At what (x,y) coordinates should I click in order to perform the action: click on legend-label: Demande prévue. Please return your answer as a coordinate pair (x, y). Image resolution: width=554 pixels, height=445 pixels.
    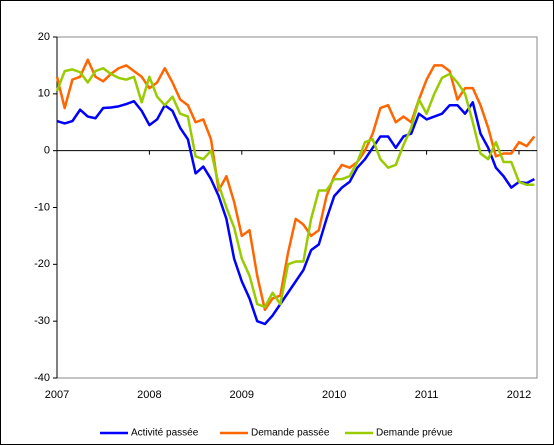
    Looking at the image, I should click on (414, 433).